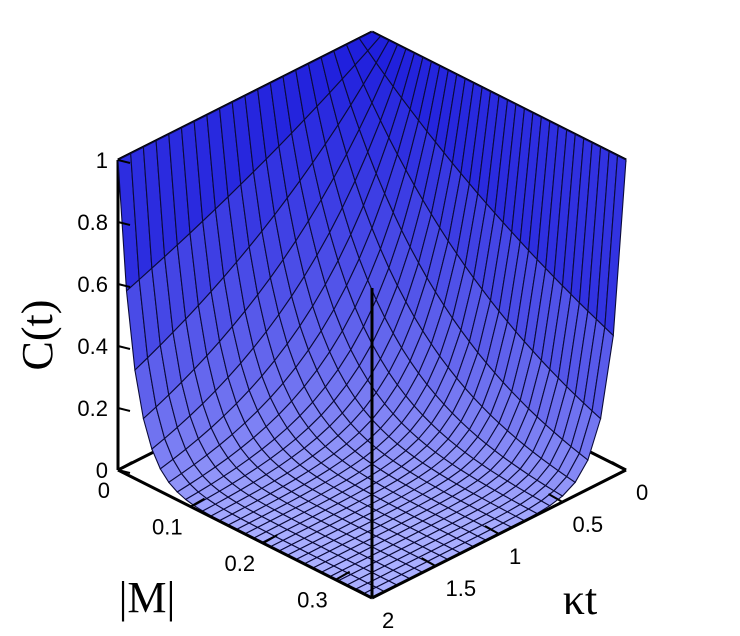 This screenshot has height=636, width=740. I want to click on x-axis-ticks: 0 0.5 1 1.5 2, so click(502, 547).